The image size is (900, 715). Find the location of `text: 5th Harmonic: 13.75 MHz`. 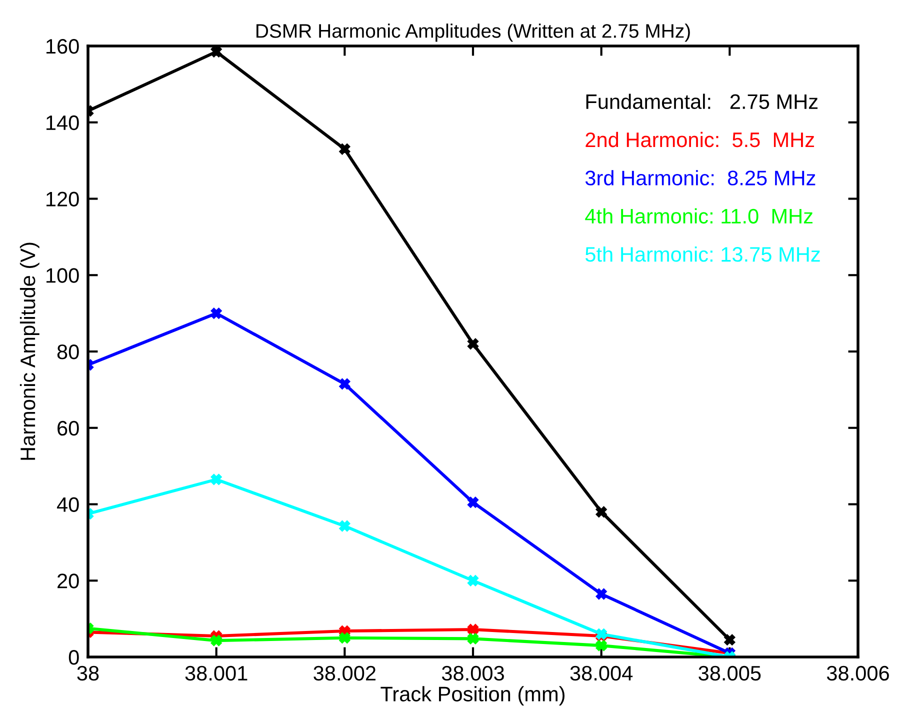

text: 5th Harmonic: 13.75 MHz is located at coordinates (702, 254).